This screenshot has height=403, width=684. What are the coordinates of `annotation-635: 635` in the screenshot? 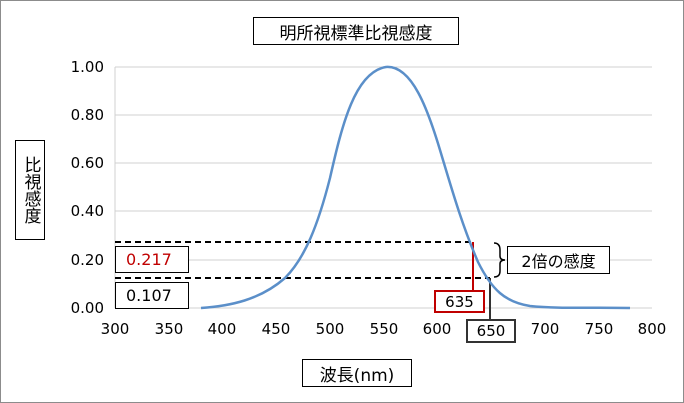 It's located at (459, 301).